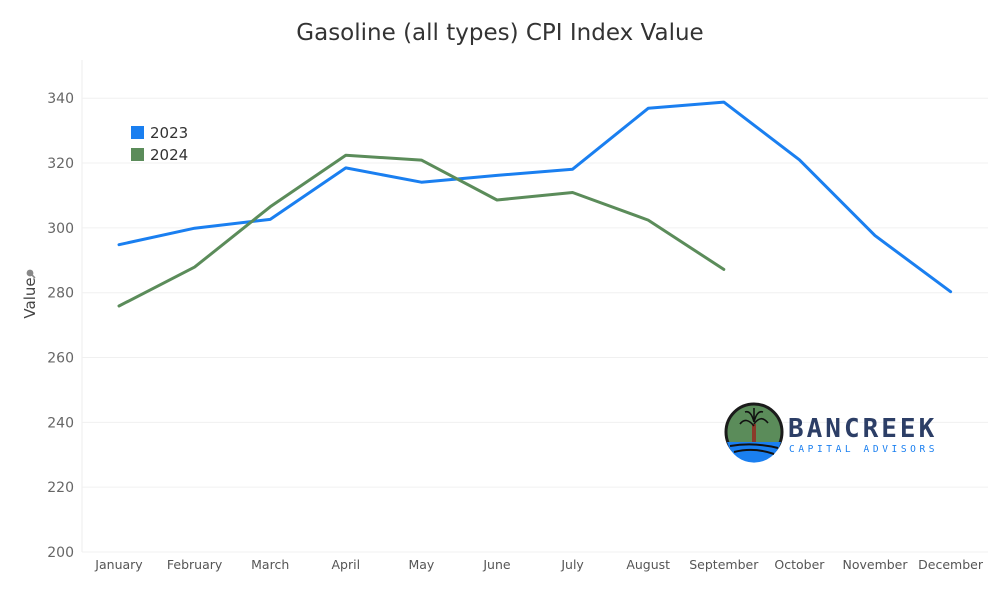  Describe the element at coordinates (270, 564) in the screenshot. I see `x-tick-label: March` at that location.